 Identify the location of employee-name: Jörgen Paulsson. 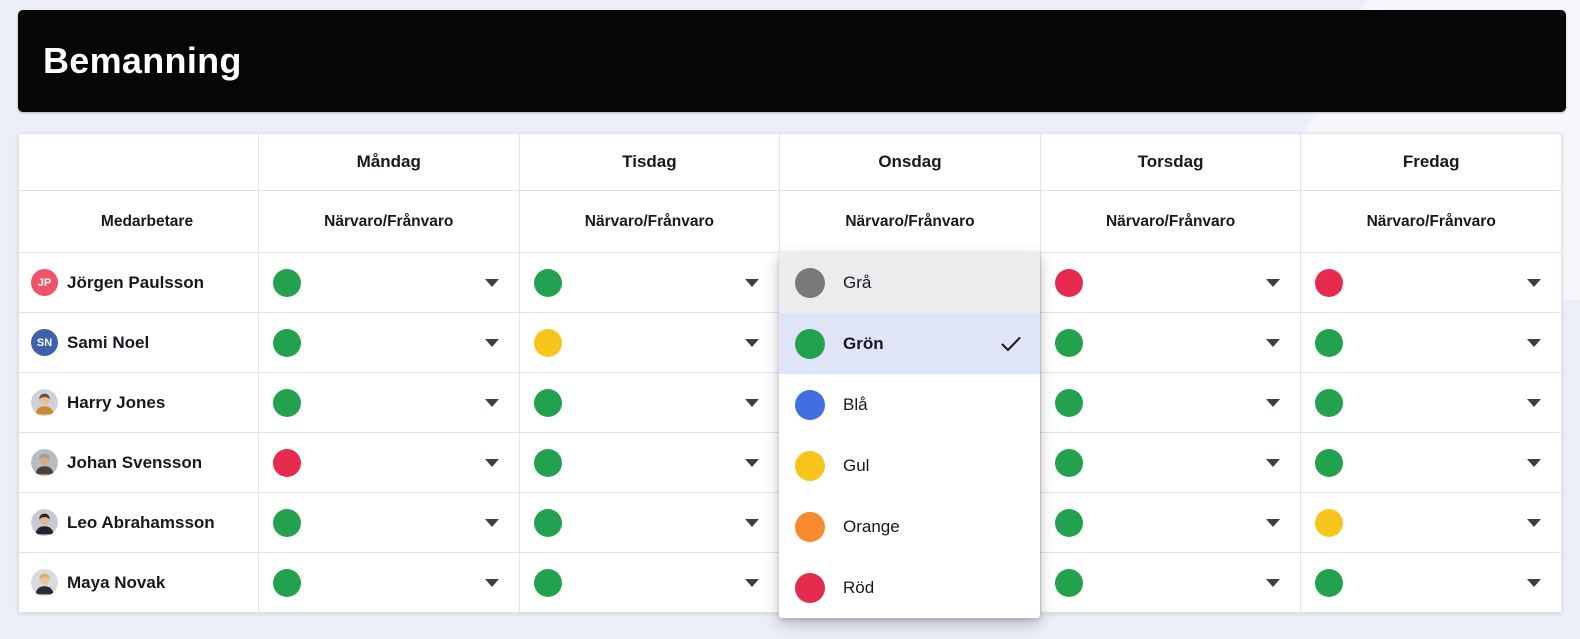
(135, 282).